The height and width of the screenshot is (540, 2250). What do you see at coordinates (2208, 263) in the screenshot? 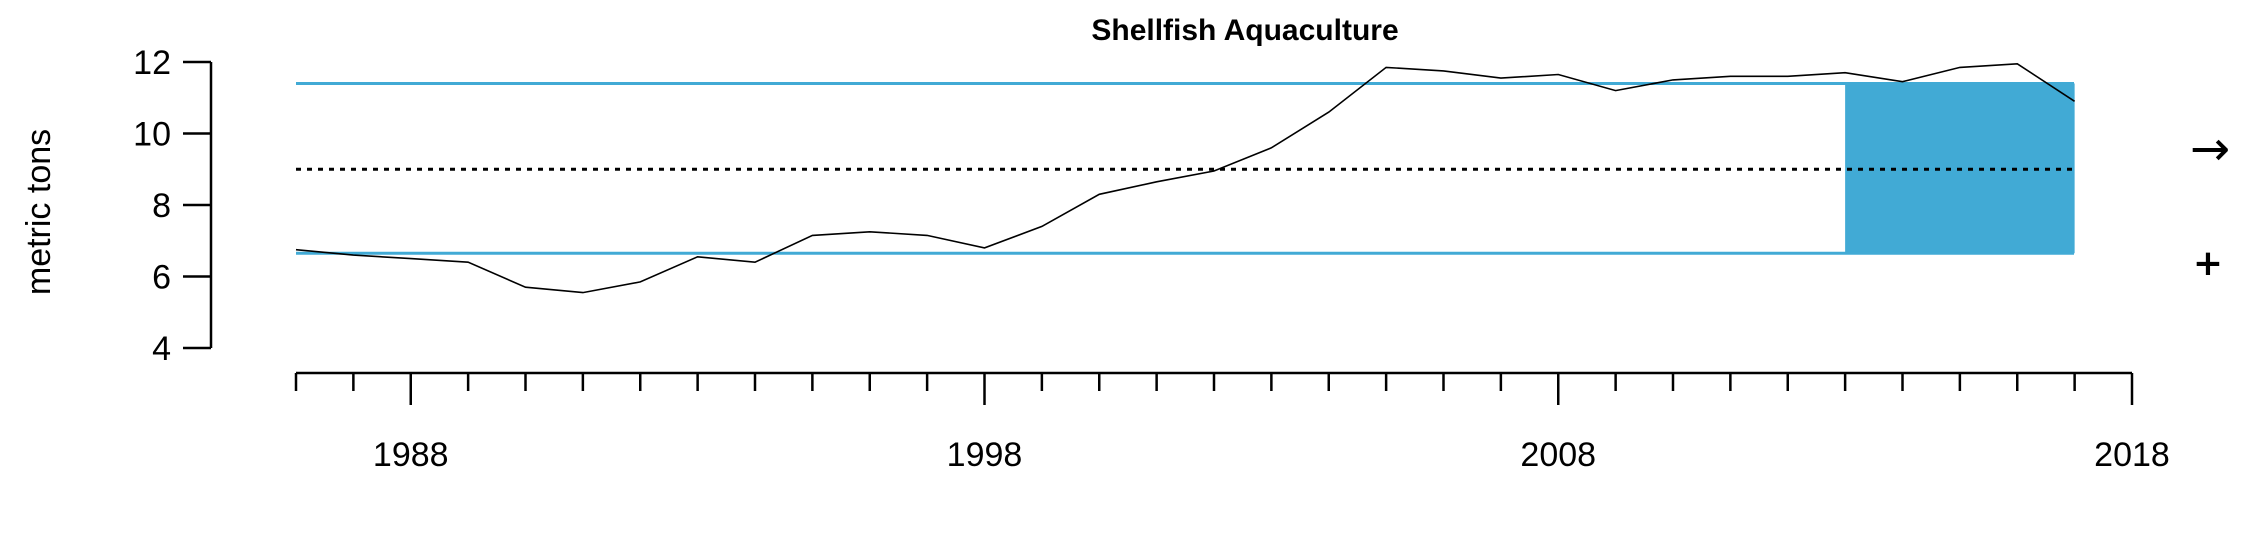
I see `plus-icon: +` at bounding box center [2208, 263].